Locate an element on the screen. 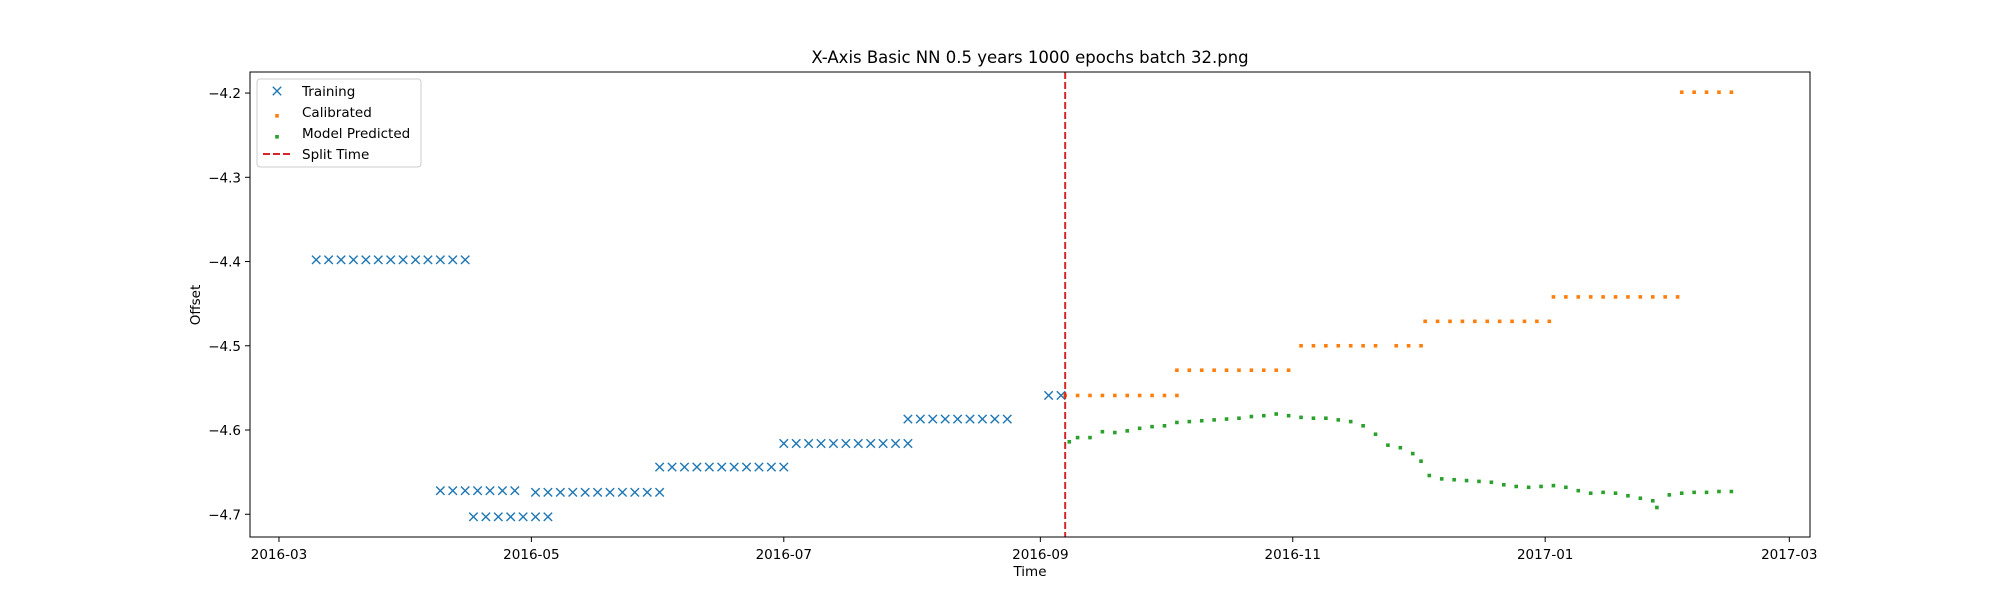  y-tick-label: −4.4 is located at coordinates (224, 263).